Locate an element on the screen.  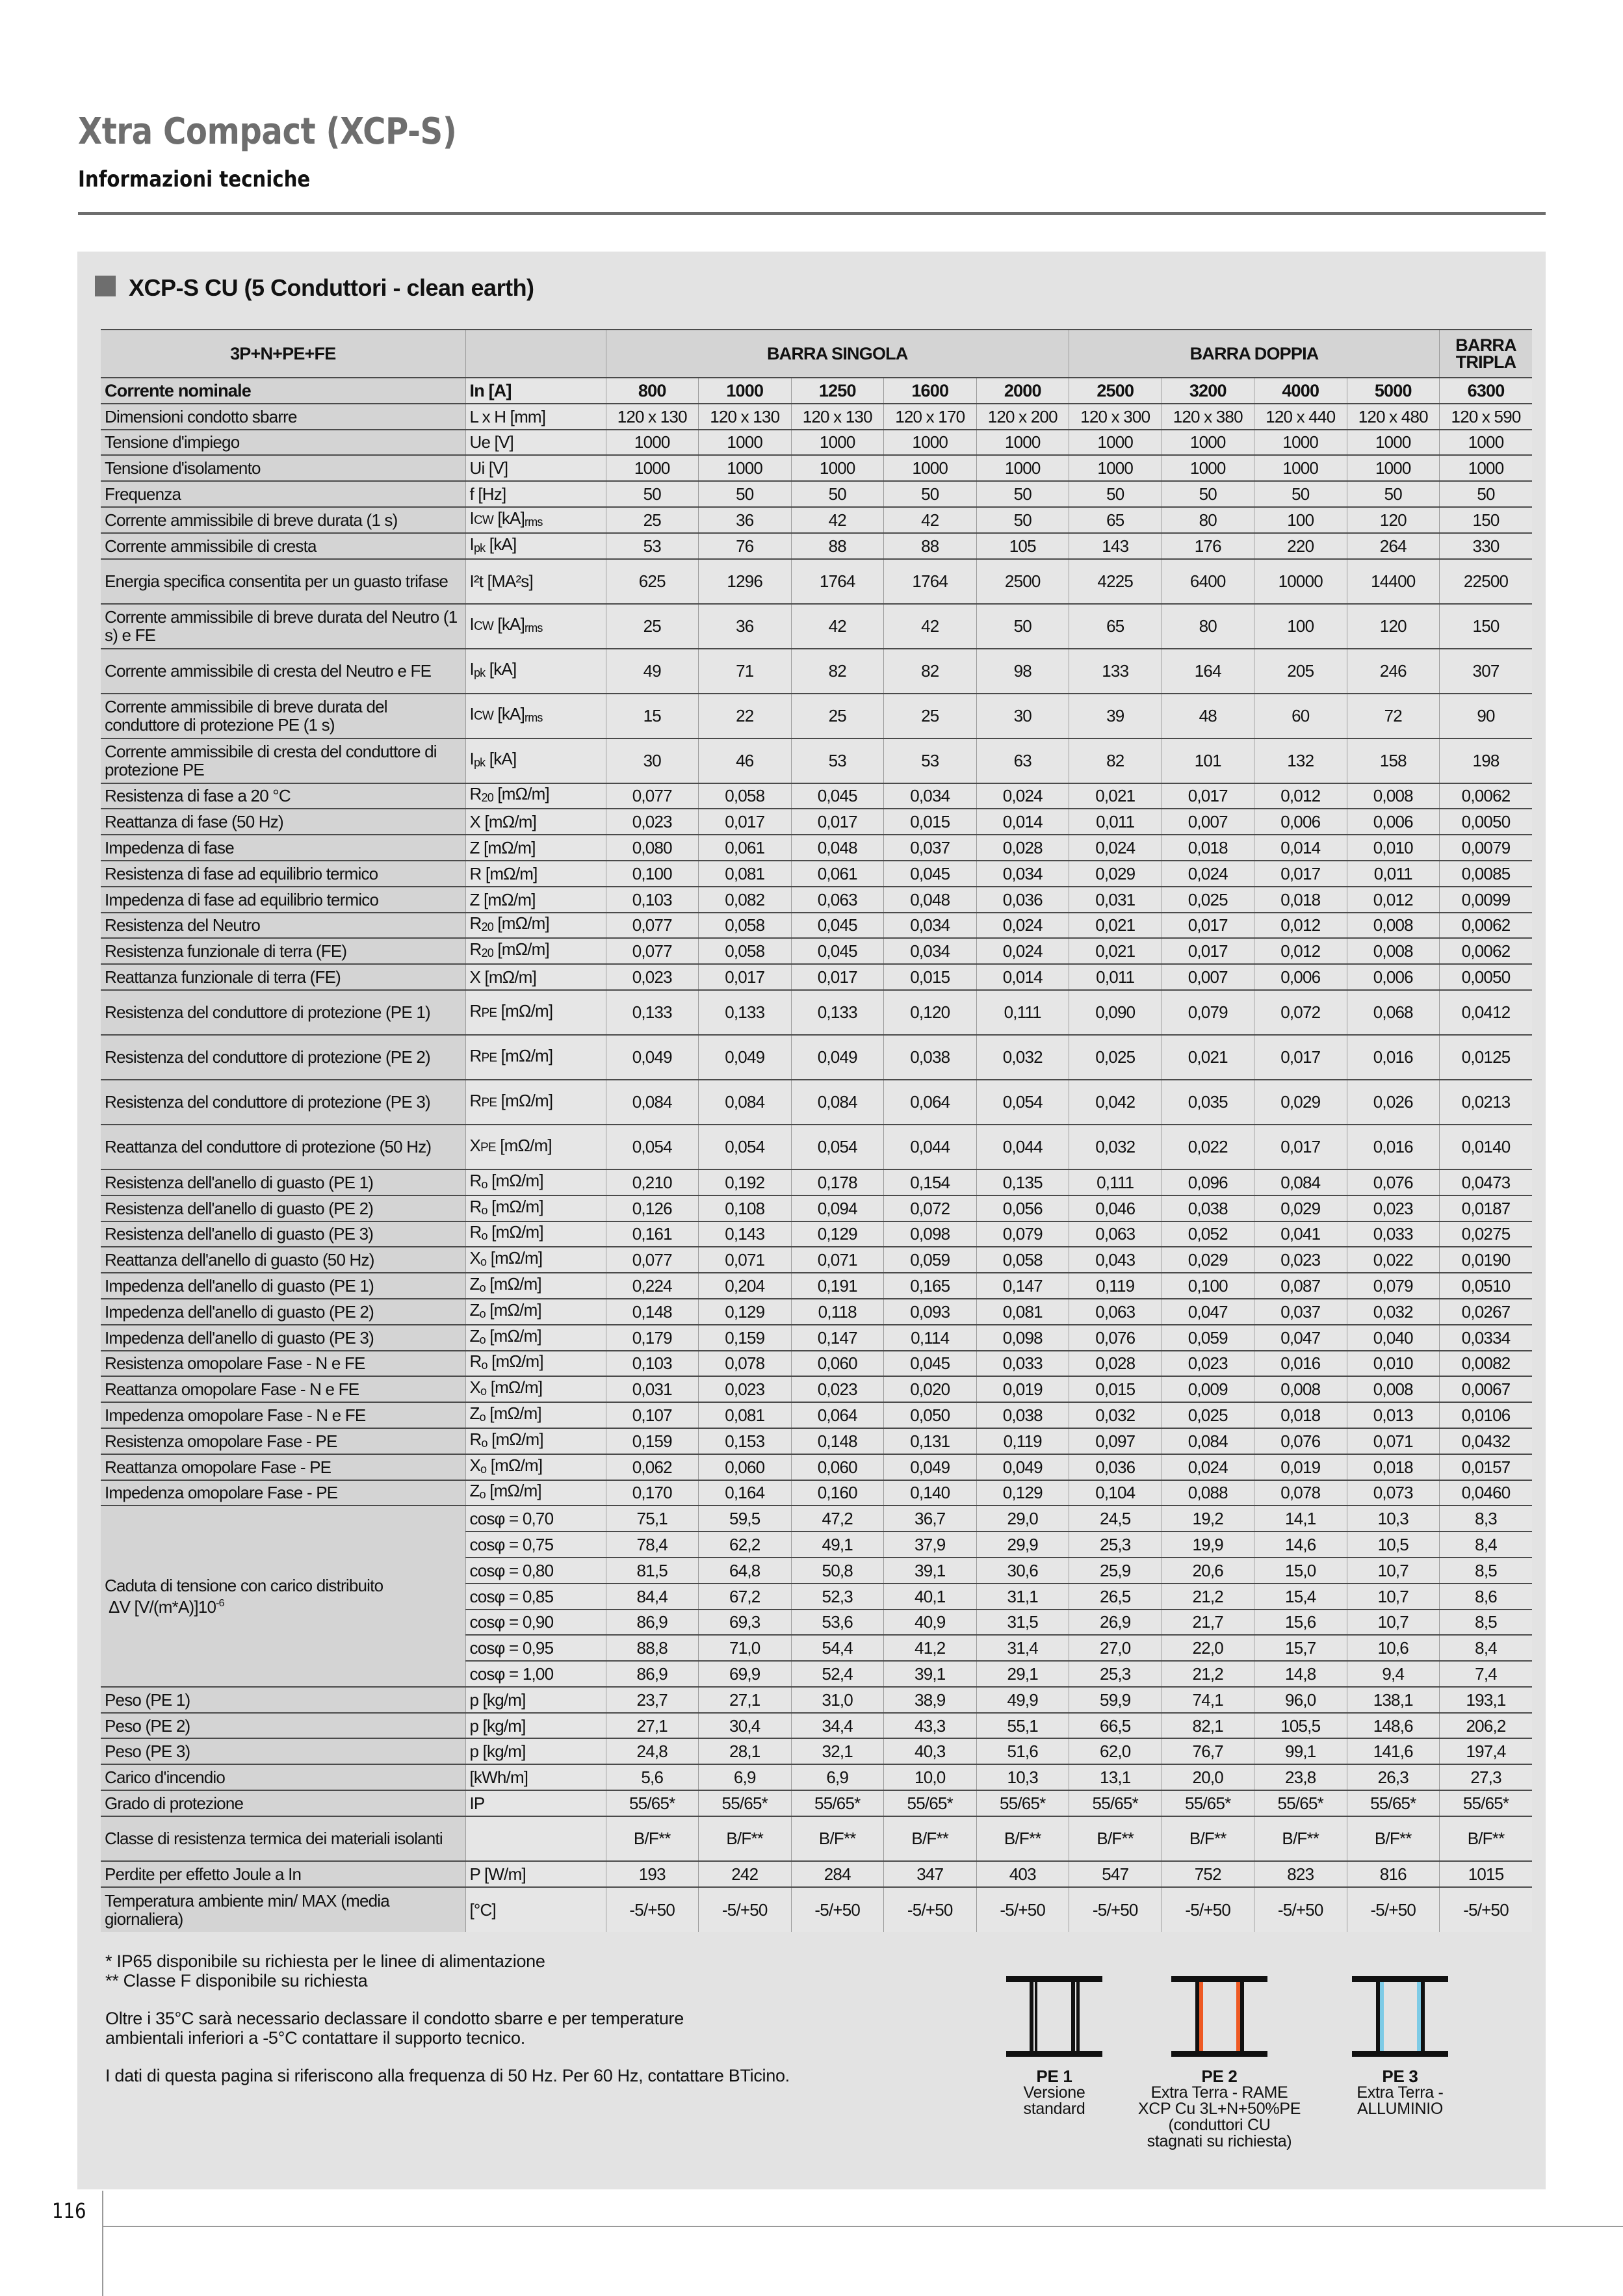
value-cell: 0,044 is located at coordinates (1023, 1146).